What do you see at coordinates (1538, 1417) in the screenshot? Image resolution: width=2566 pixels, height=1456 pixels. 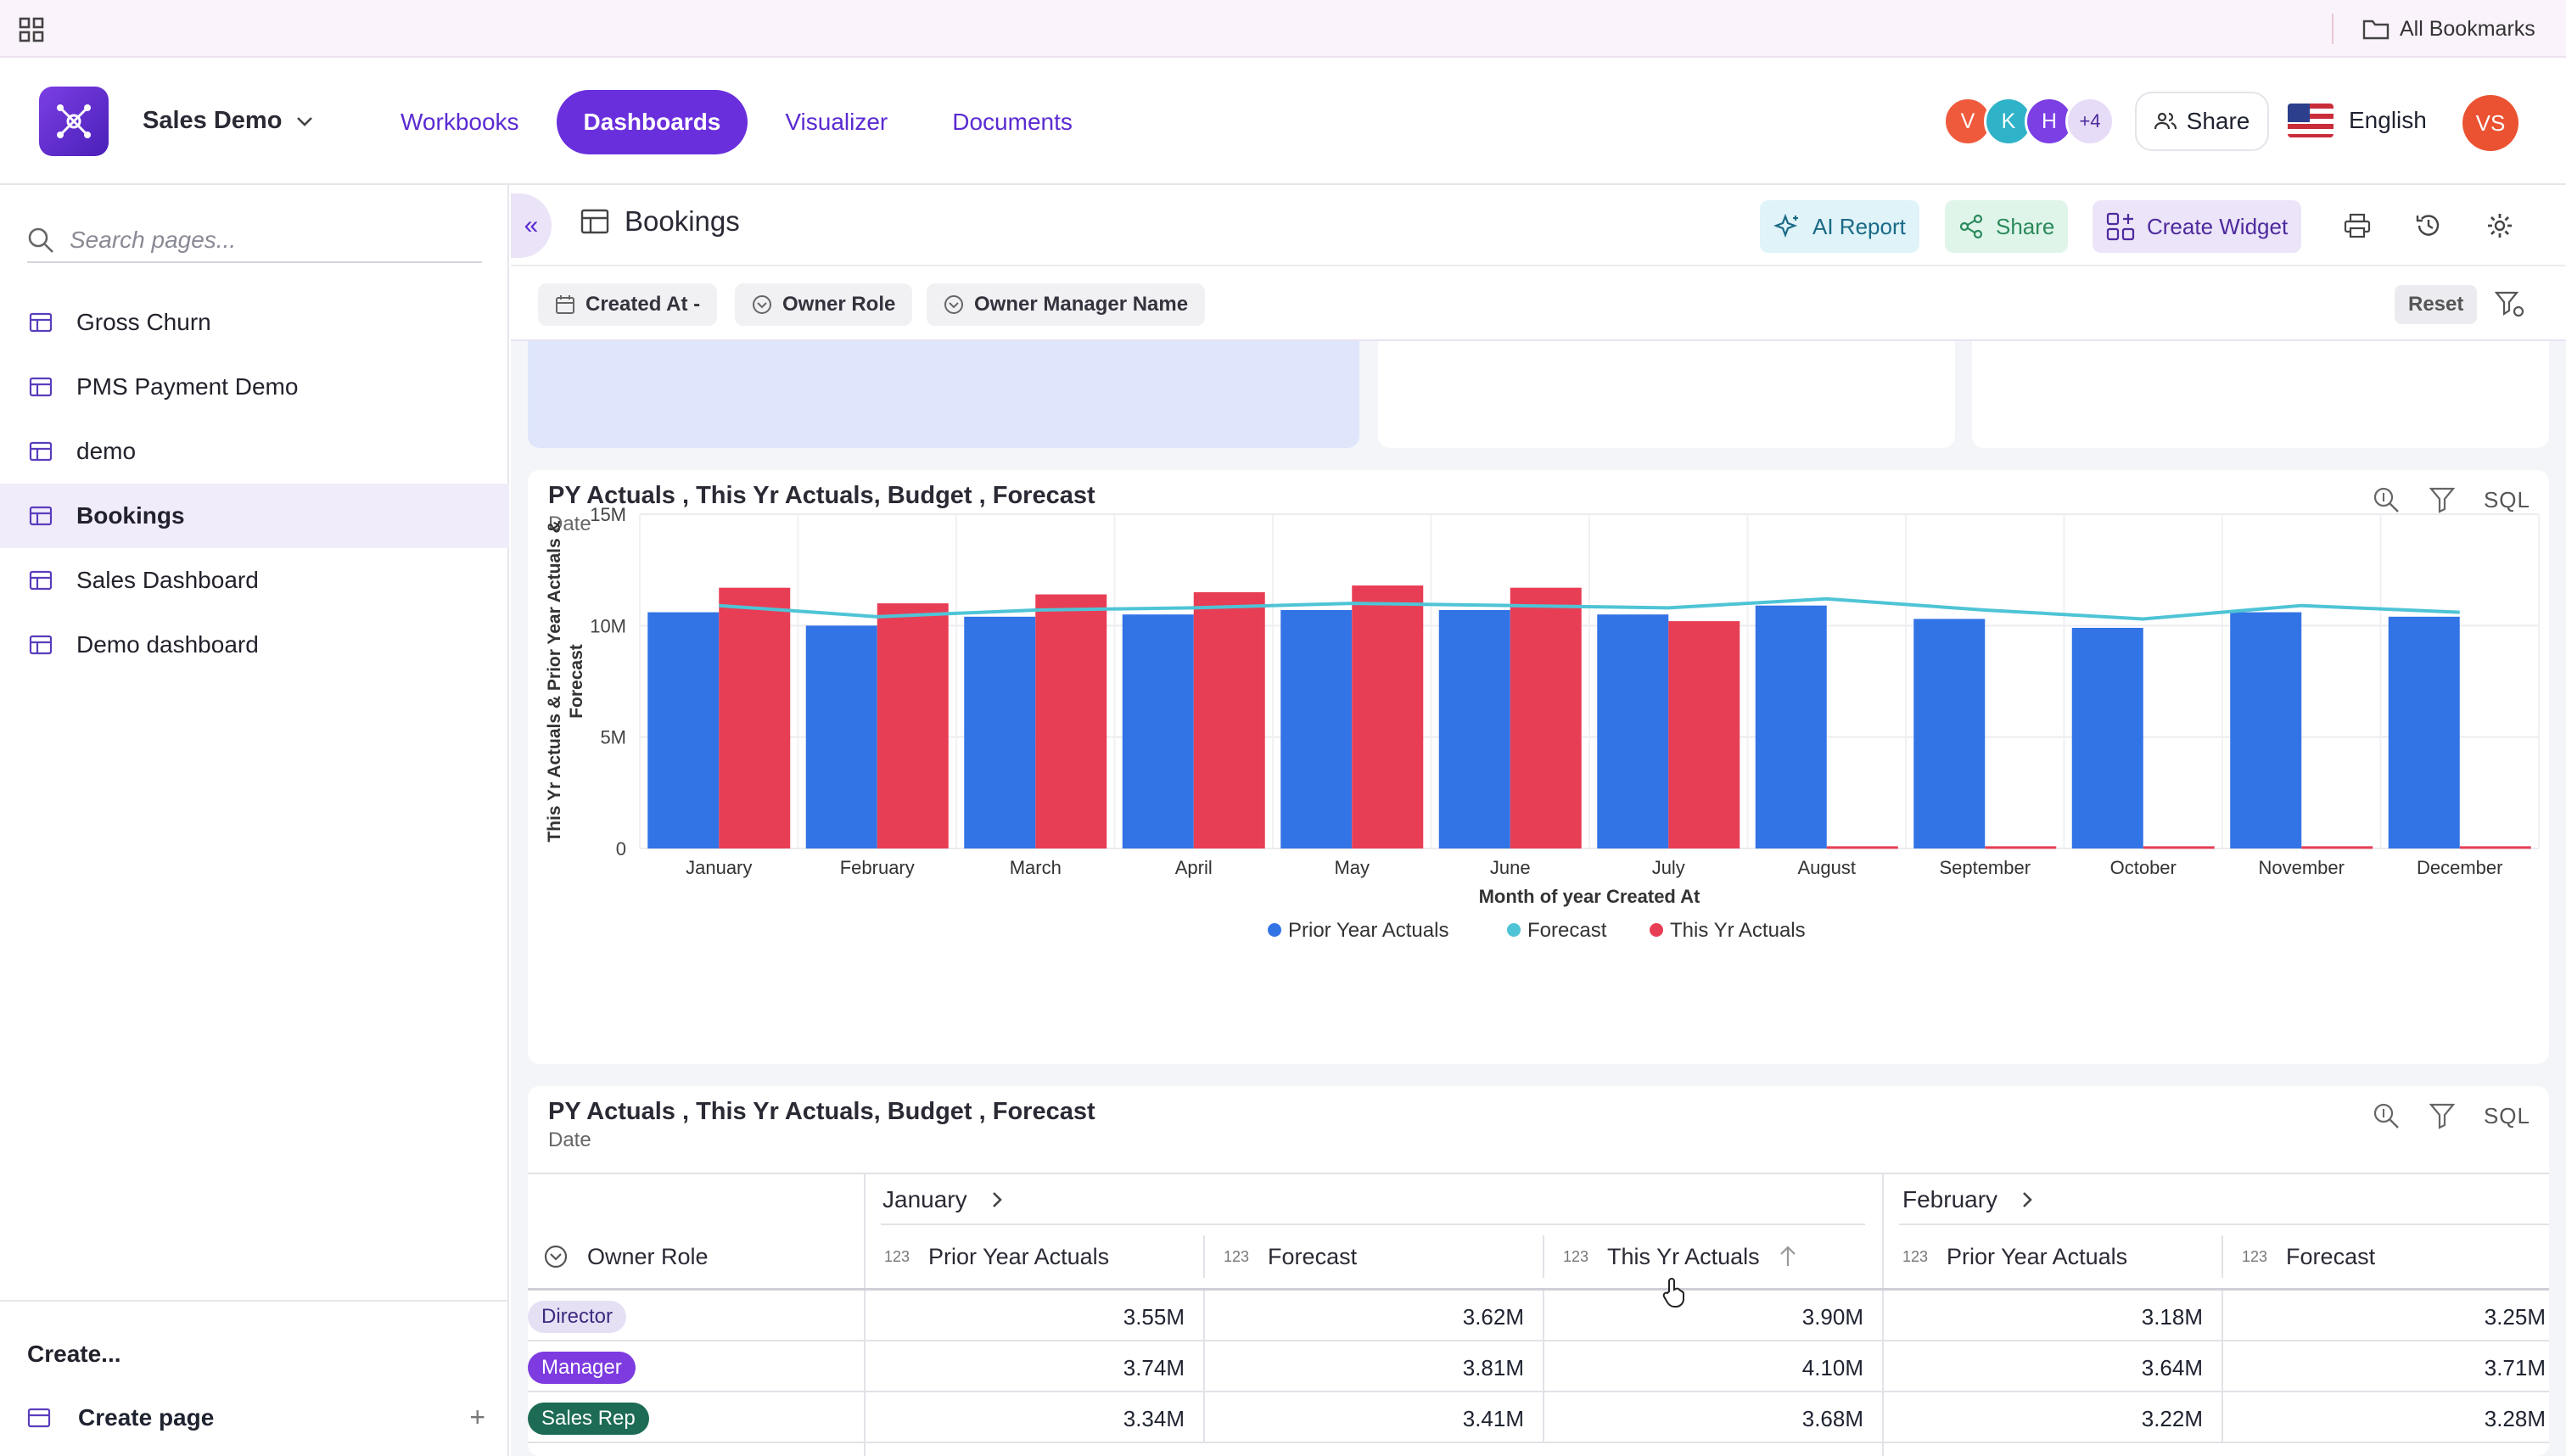 I see `table-row: Sales Rep 3.34M 3.41M 3.68M 3.22M 3.28M` at bounding box center [1538, 1417].